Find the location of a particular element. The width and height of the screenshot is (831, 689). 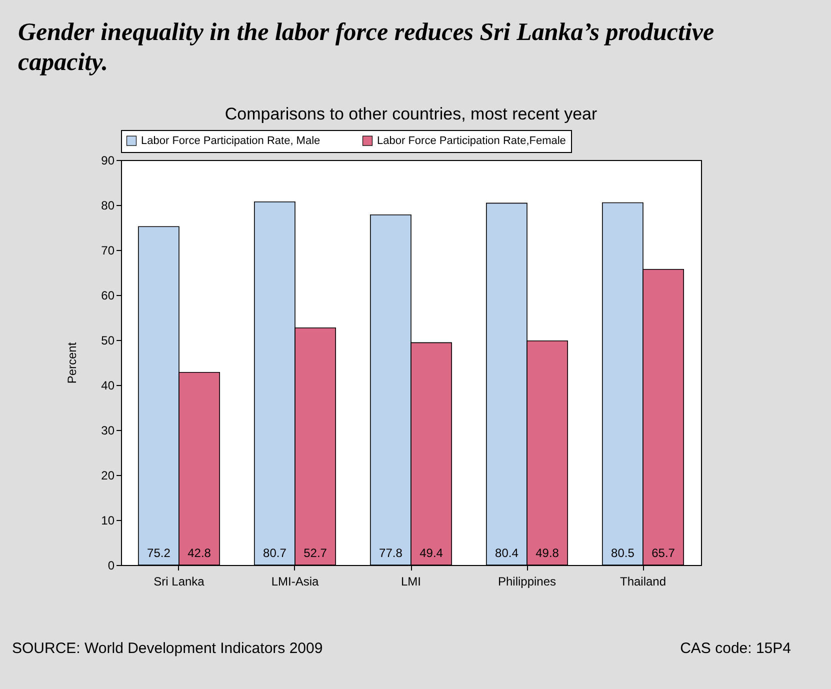

legend-label: Labor Force Participation Rate,Female is located at coordinates (471, 140).